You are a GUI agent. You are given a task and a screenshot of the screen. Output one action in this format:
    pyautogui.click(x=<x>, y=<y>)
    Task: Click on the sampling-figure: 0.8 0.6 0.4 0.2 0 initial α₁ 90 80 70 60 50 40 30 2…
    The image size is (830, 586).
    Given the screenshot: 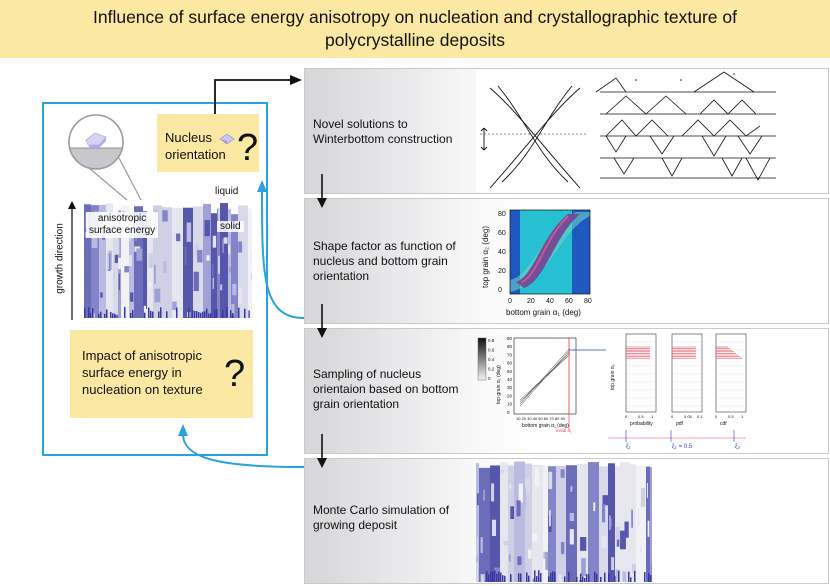 What is the action you would take?
    pyautogui.click(x=612, y=391)
    